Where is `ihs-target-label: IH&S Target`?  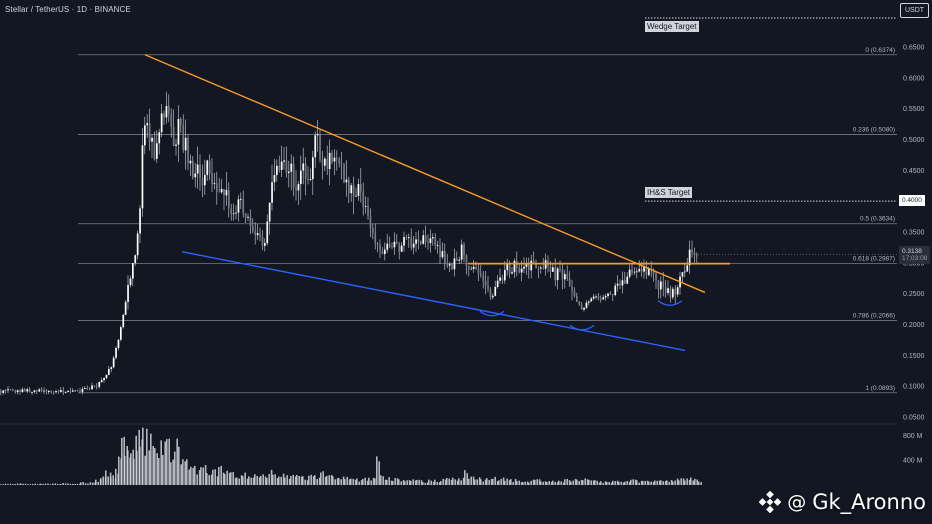
ihs-target-label: IH&S Target is located at coordinates (668, 193).